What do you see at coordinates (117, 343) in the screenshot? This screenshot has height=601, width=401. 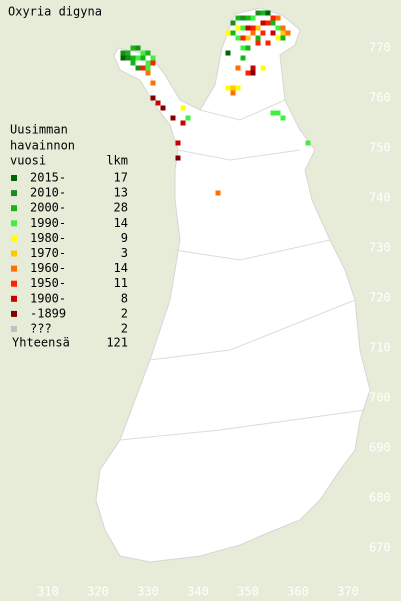 I see `total-value: 121` at bounding box center [117, 343].